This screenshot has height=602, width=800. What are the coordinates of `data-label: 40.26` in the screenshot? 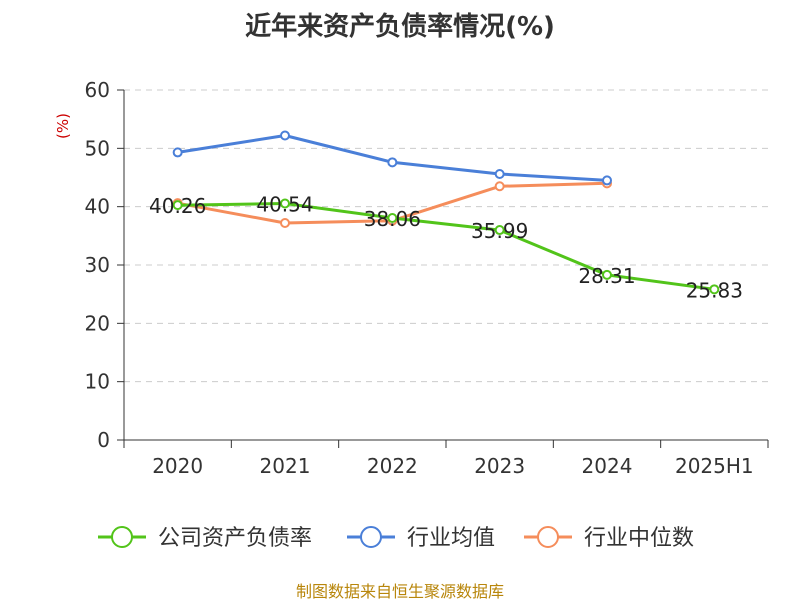 It's located at (177, 206).